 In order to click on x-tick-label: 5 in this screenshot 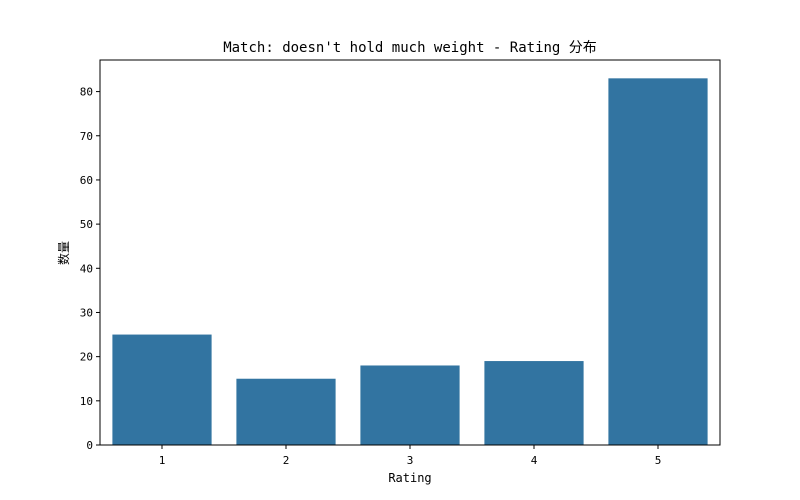, I will do `click(658, 460)`.